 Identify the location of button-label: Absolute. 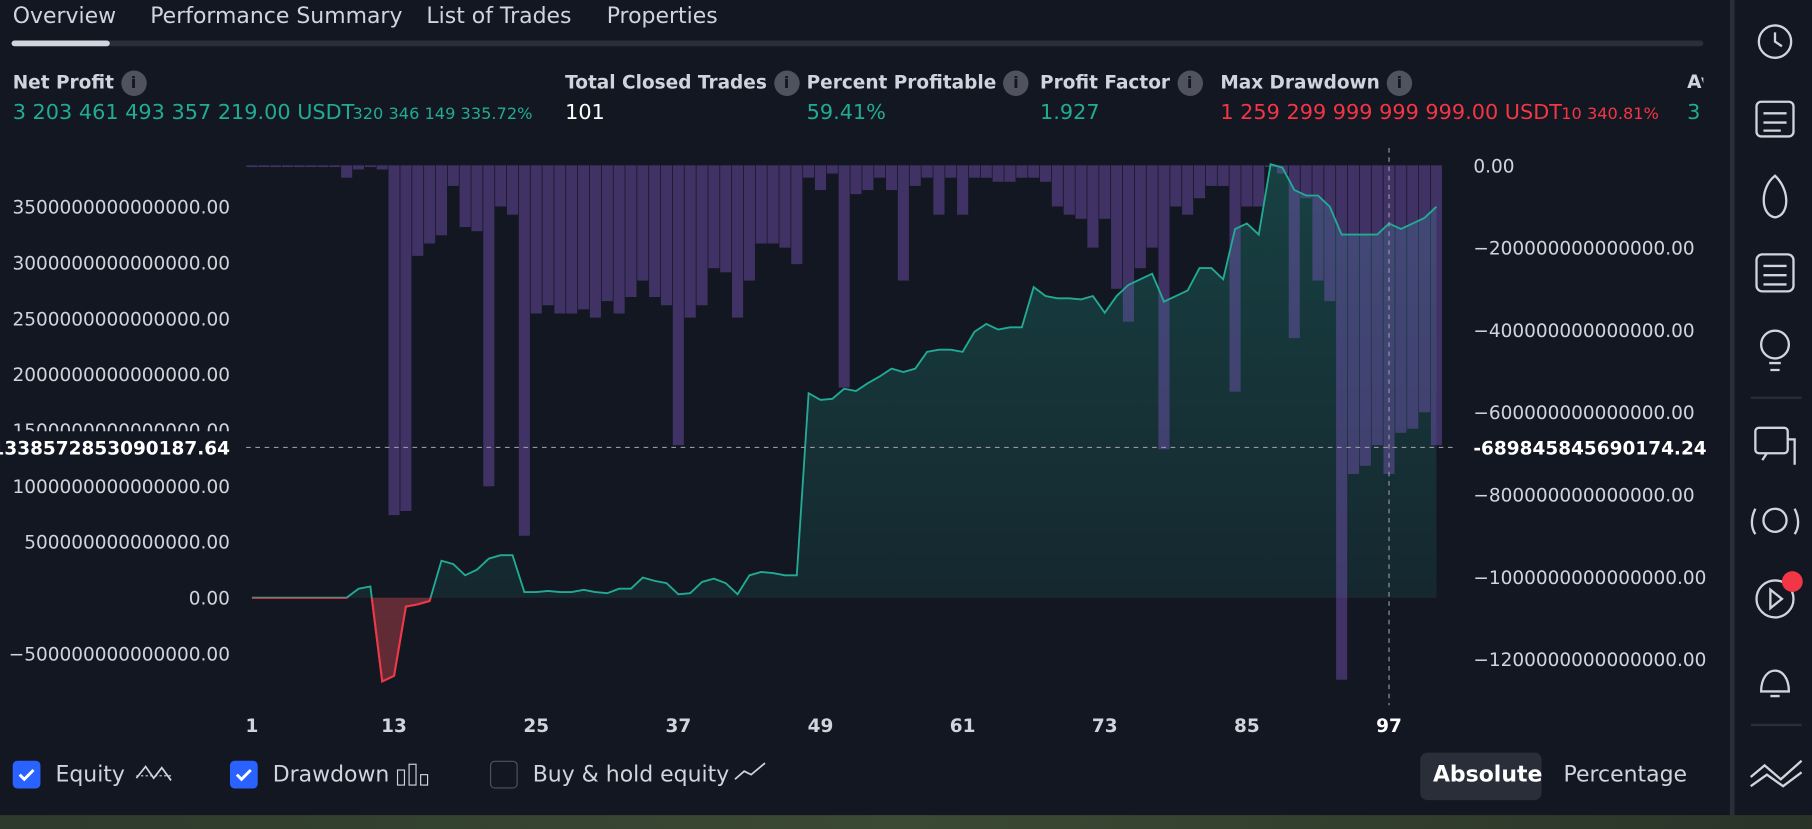
(1487, 774).